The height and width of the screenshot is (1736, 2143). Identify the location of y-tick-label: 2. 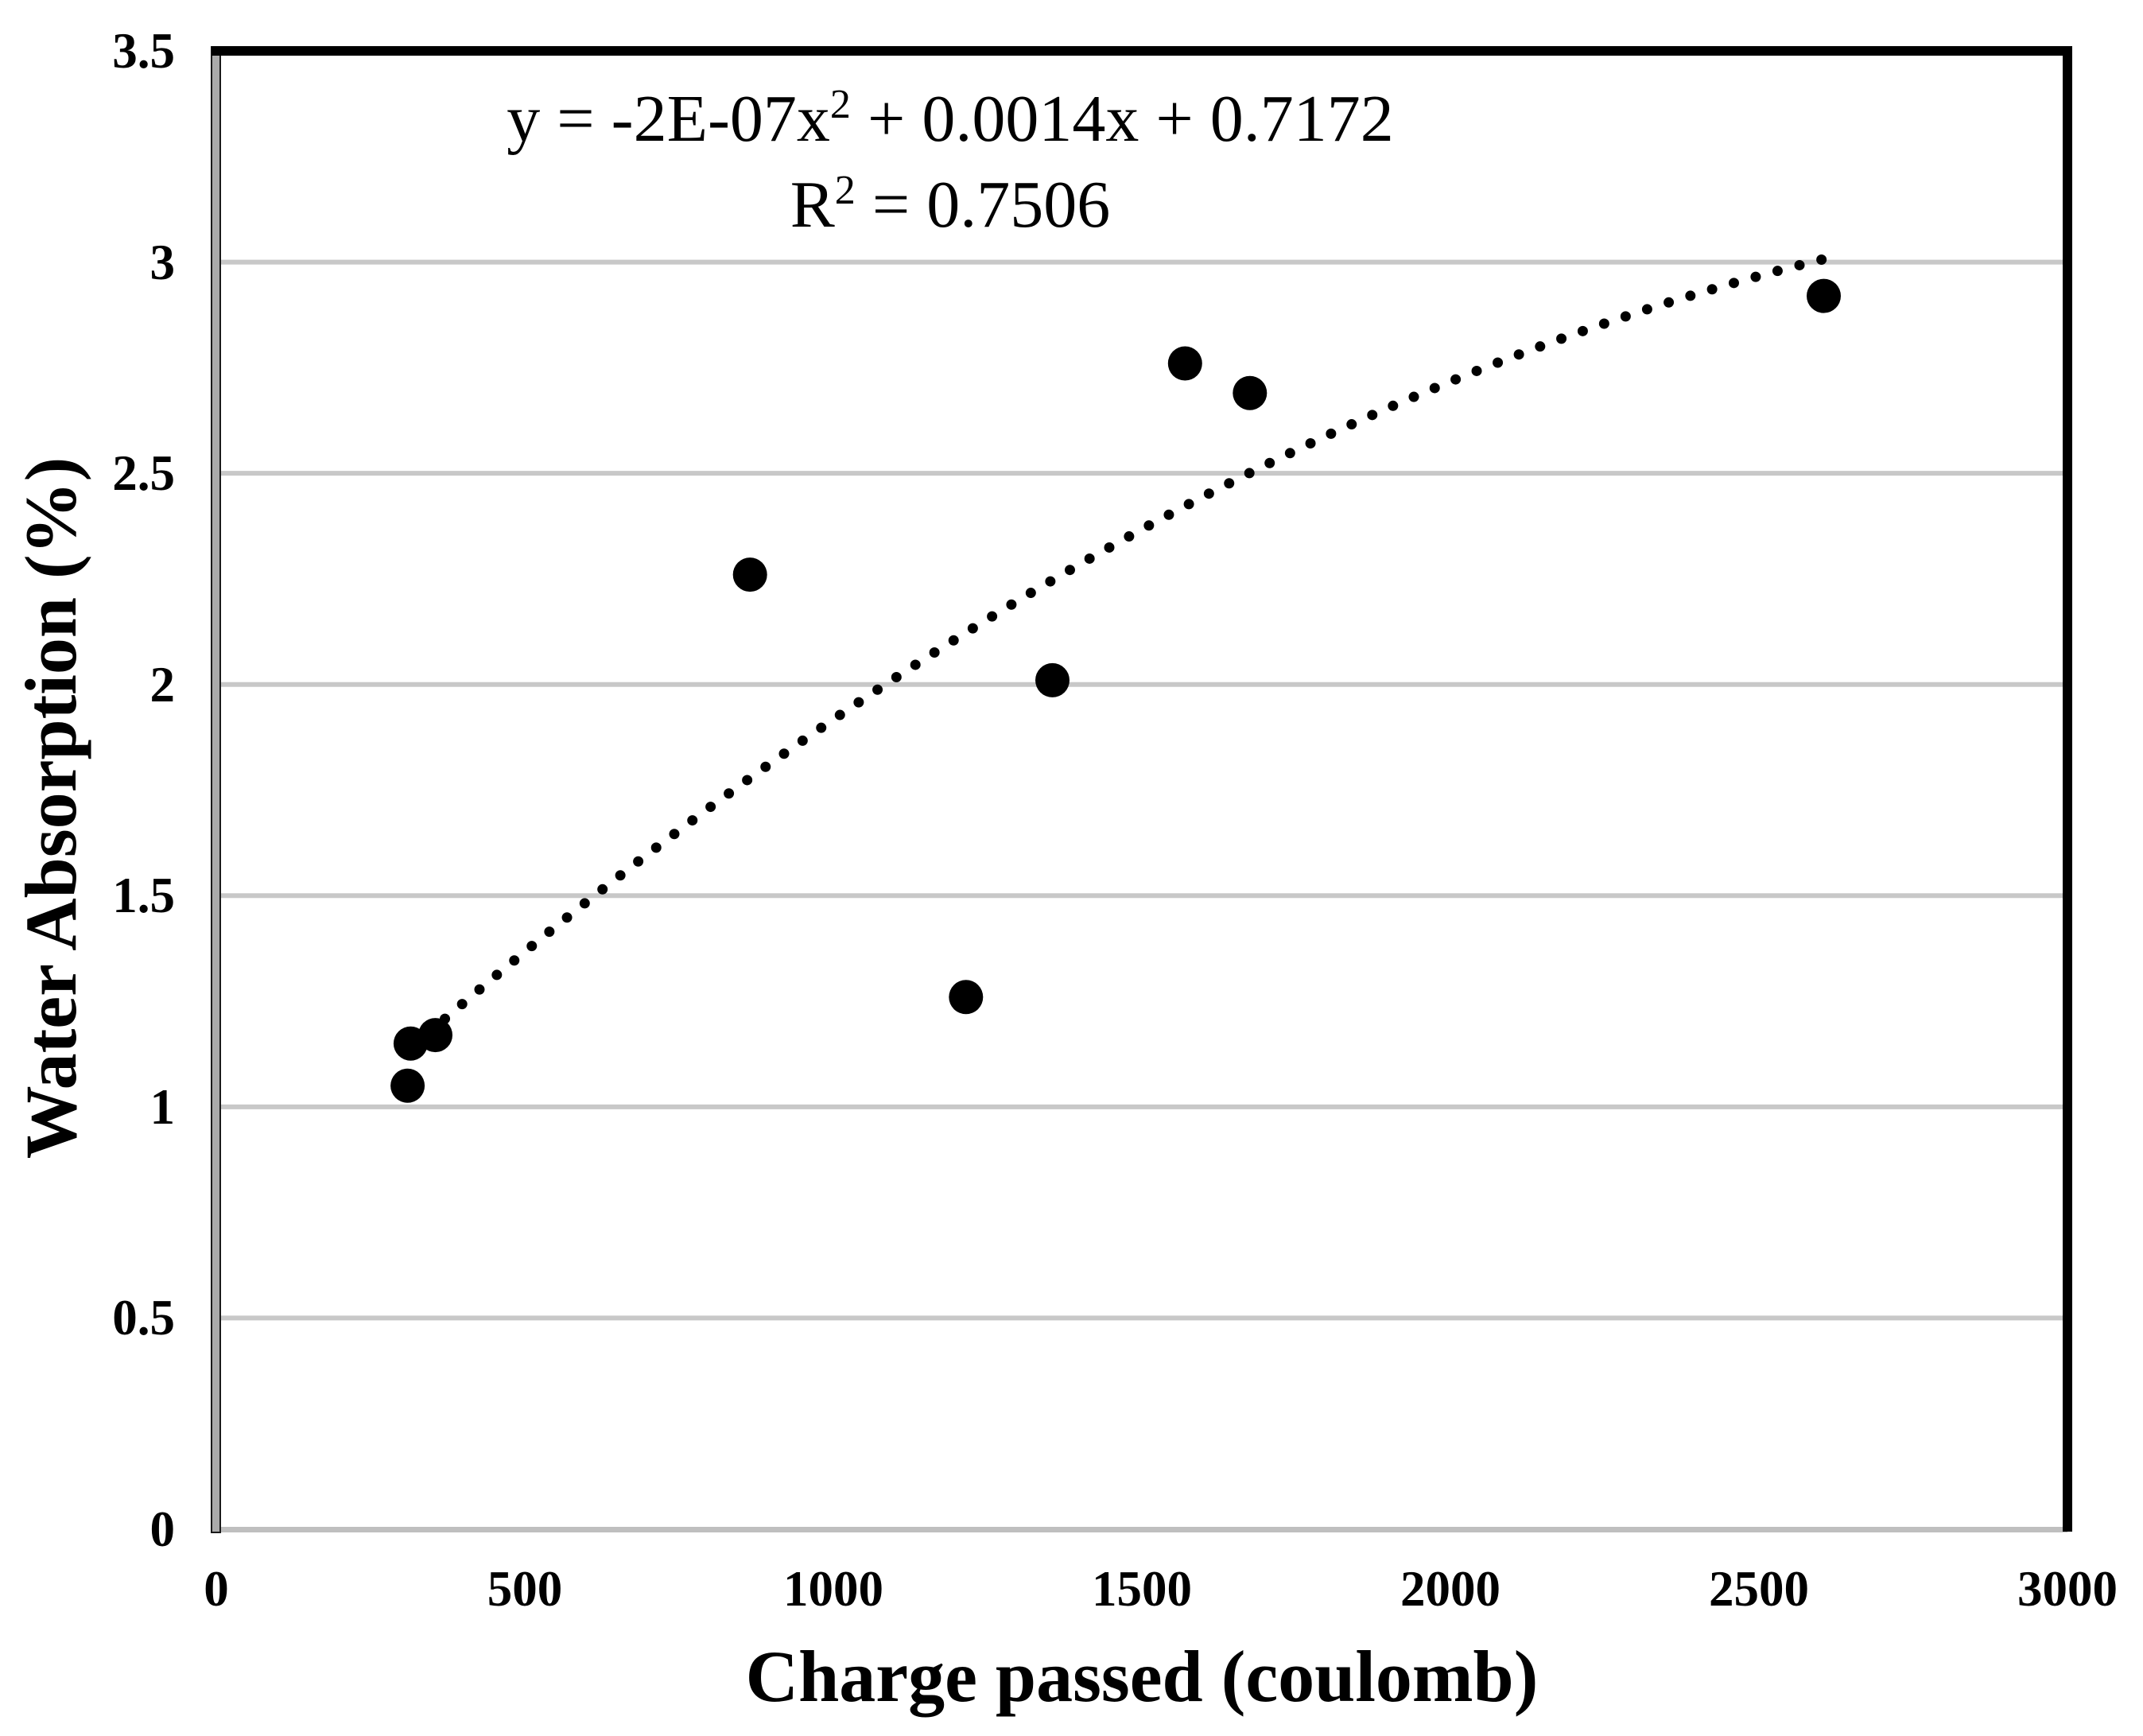
(163, 684).